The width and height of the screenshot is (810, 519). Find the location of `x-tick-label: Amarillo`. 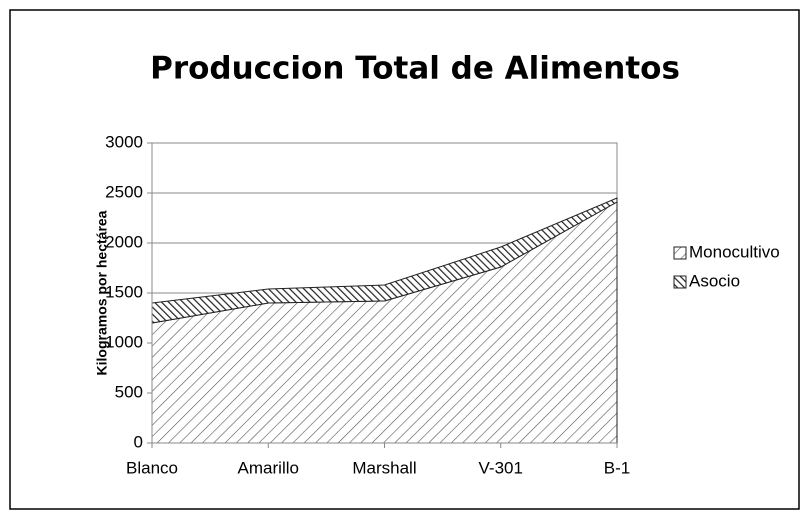

x-tick-label: Amarillo is located at coordinates (268, 467).